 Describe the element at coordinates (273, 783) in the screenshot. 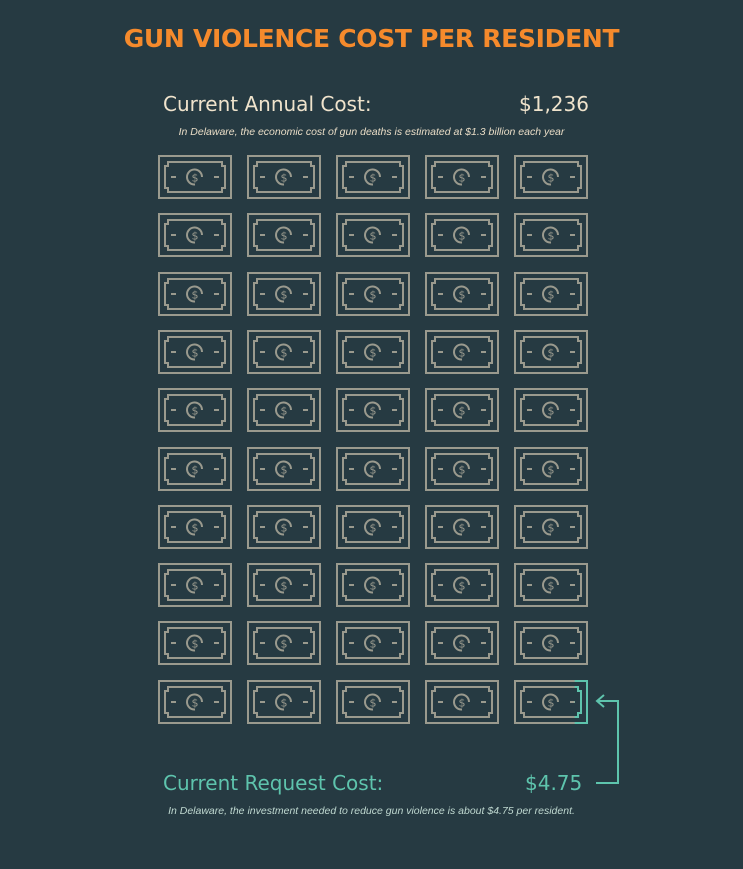

I see `request-cost-label: Current Request Cost:` at that location.